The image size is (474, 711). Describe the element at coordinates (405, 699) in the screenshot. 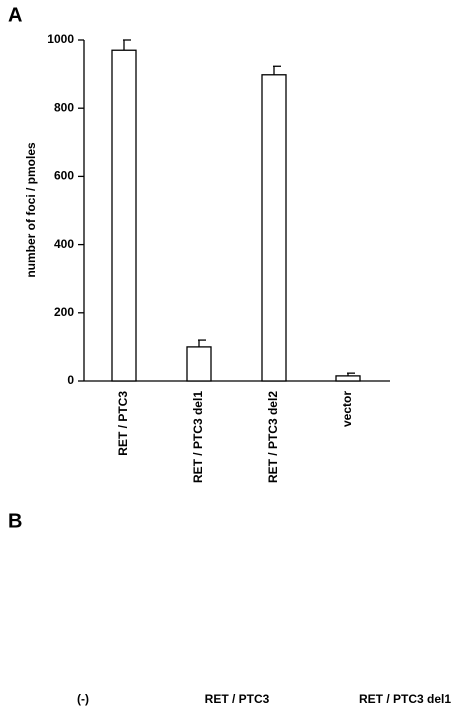

I see `lane-label: RET / PTC3 del1` at that location.